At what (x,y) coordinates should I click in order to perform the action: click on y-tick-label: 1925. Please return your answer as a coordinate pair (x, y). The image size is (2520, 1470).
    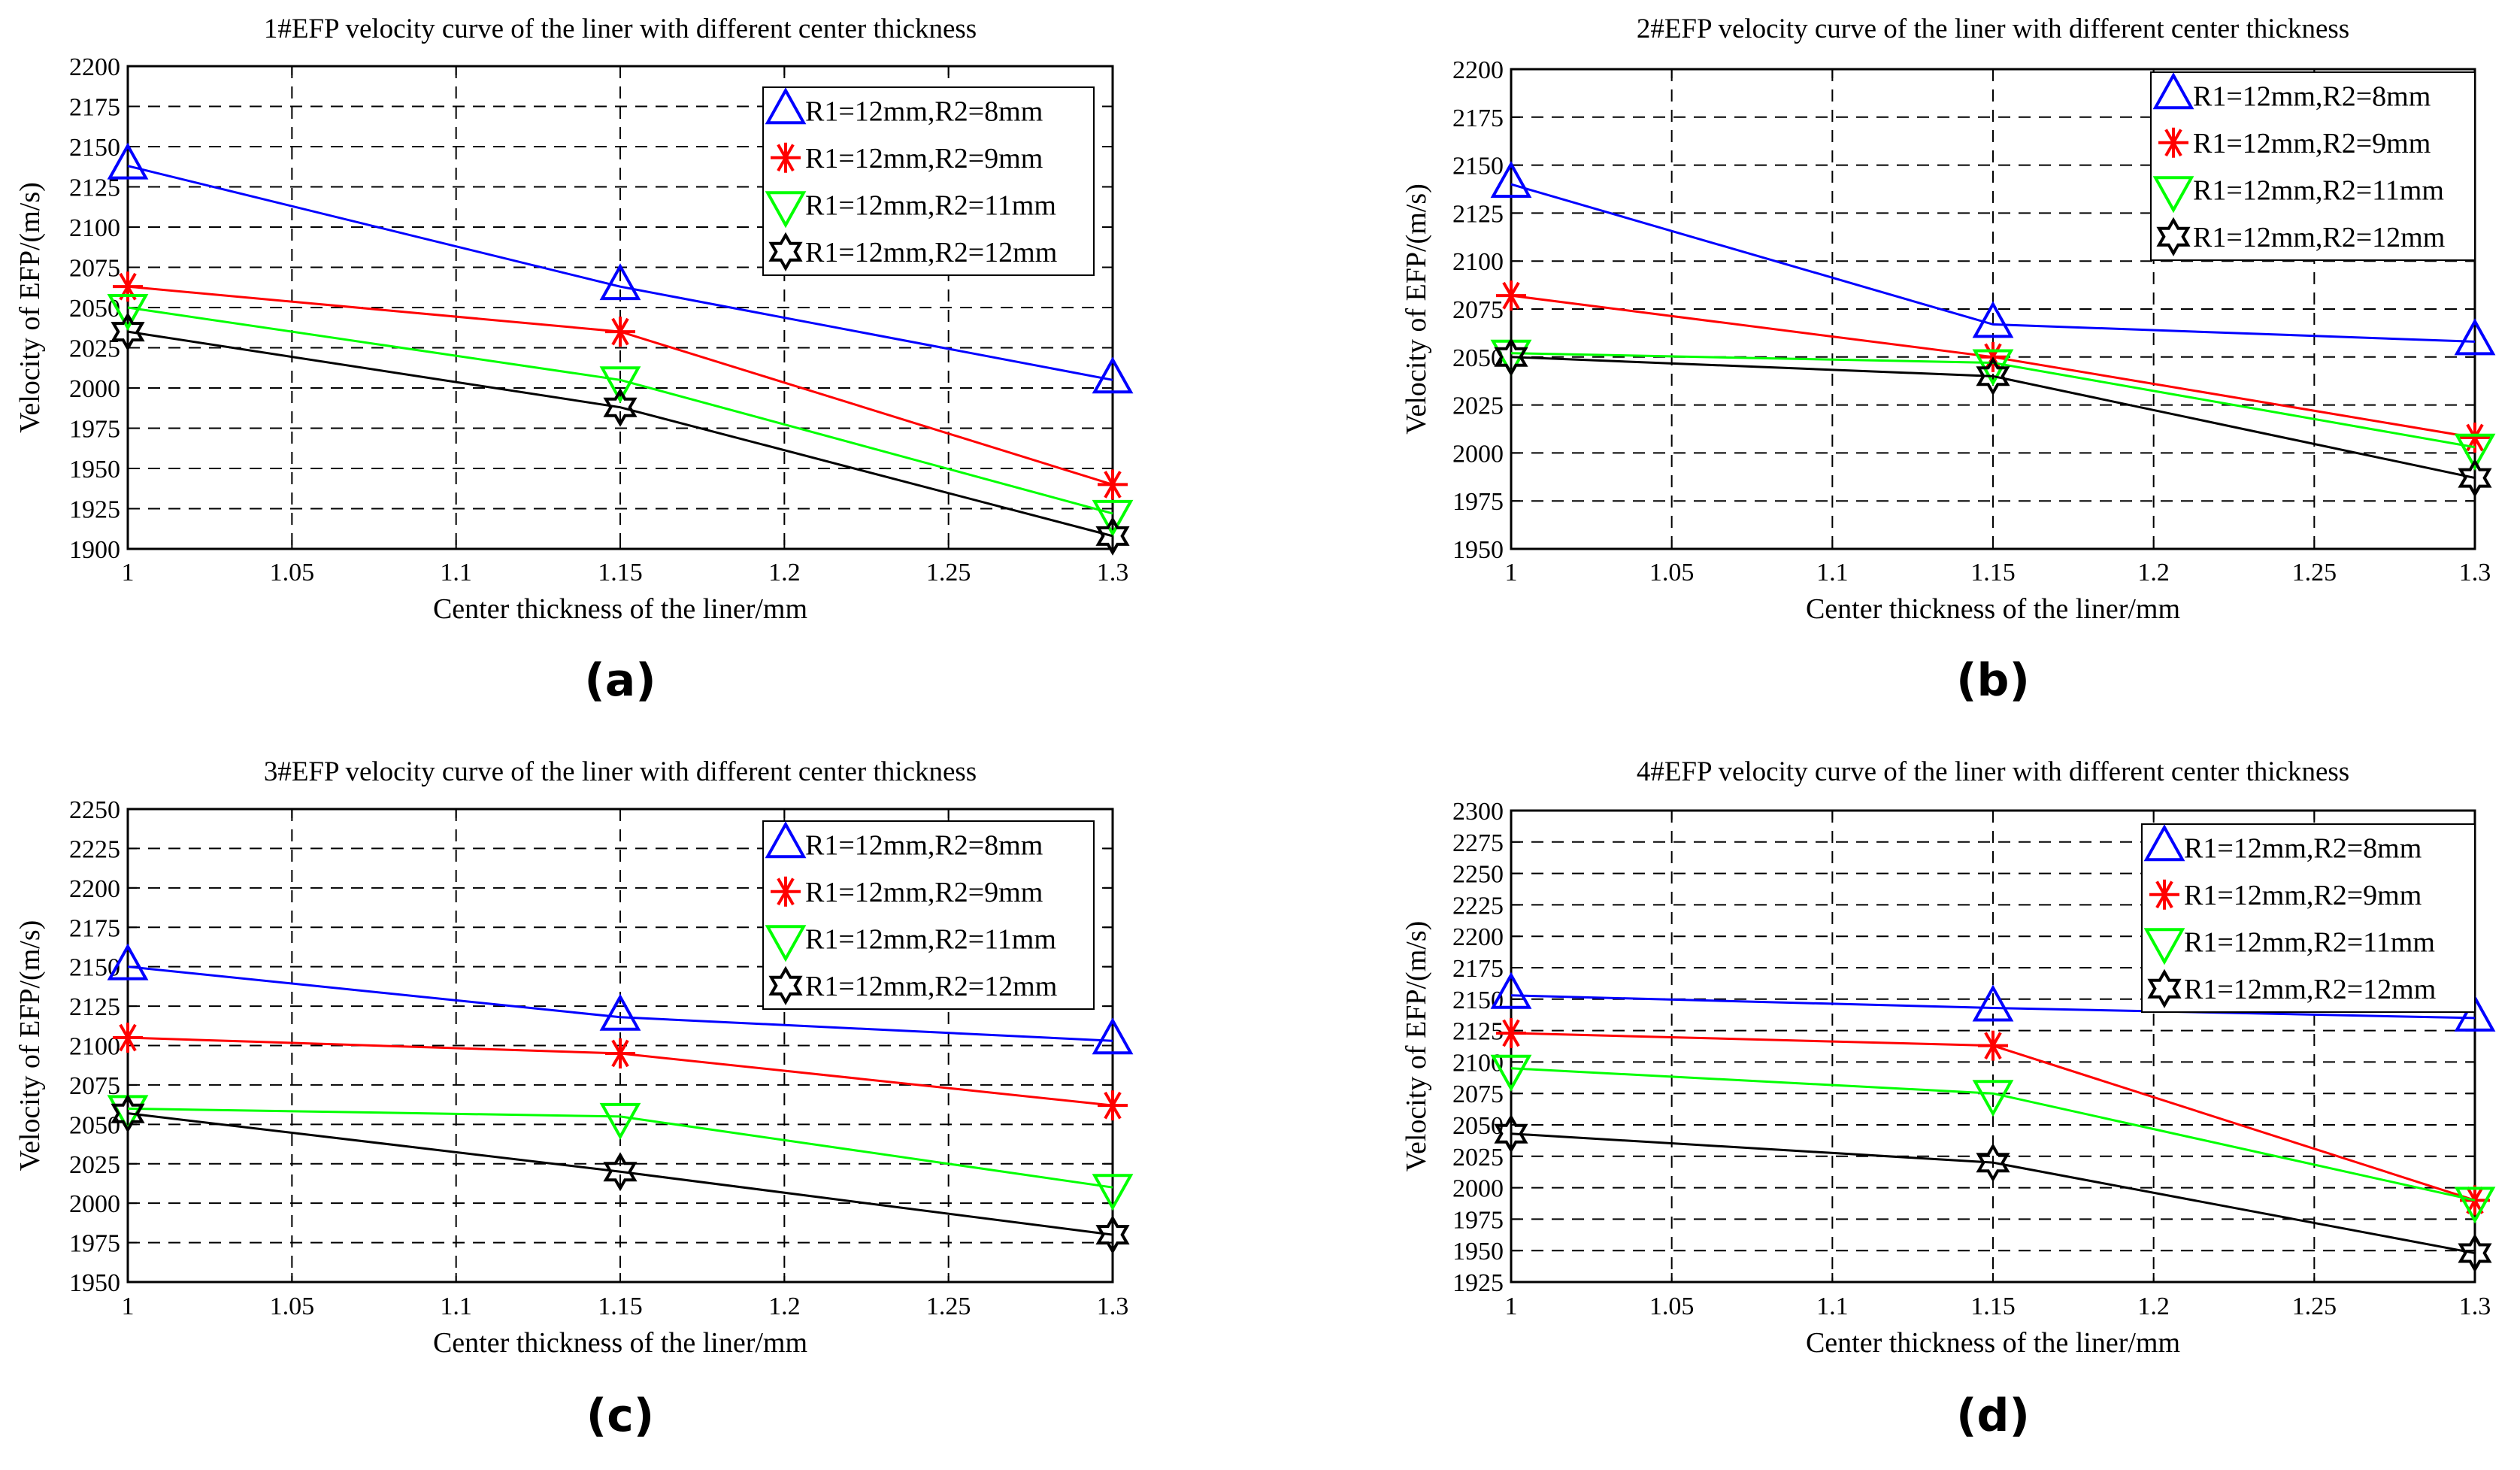
    Looking at the image, I should click on (1478, 1283).